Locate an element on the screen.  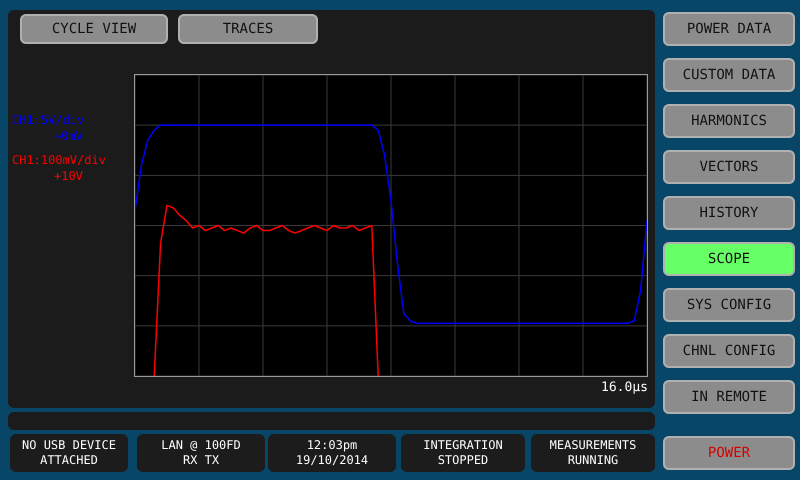
text: HISTORY is located at coordinates (729, 213).